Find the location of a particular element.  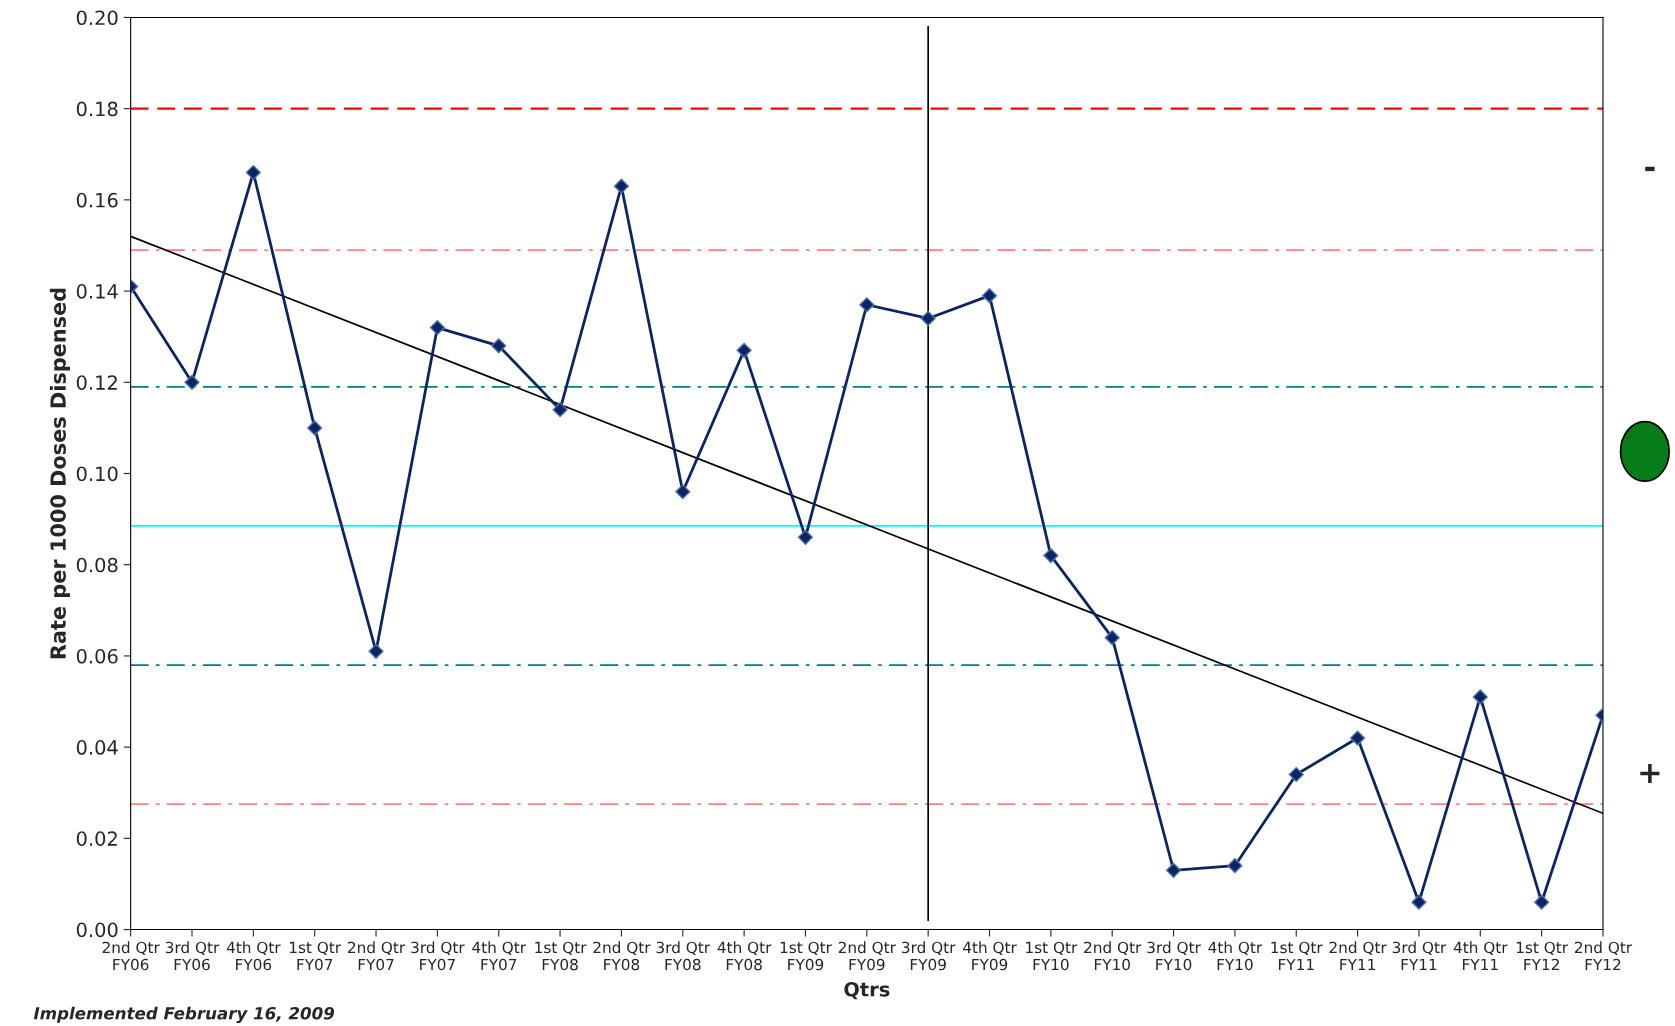

x-tick-label: 3rd Qtr FY10 is located at coordinates (1174, 956).